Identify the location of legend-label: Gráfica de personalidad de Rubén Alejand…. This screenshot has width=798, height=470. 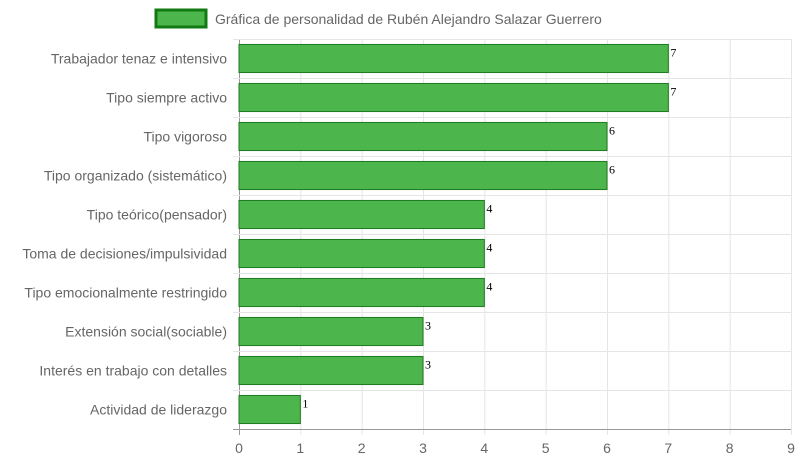
(408, 19).